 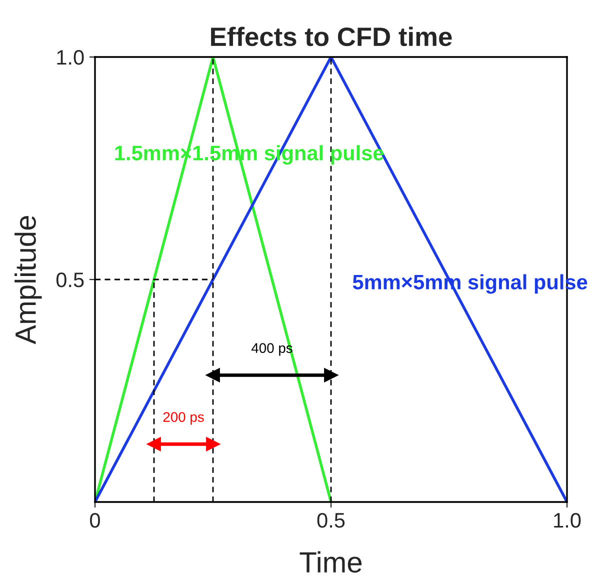 I want to click on x-tick-label: 0.5, so click(x=331, y=520).